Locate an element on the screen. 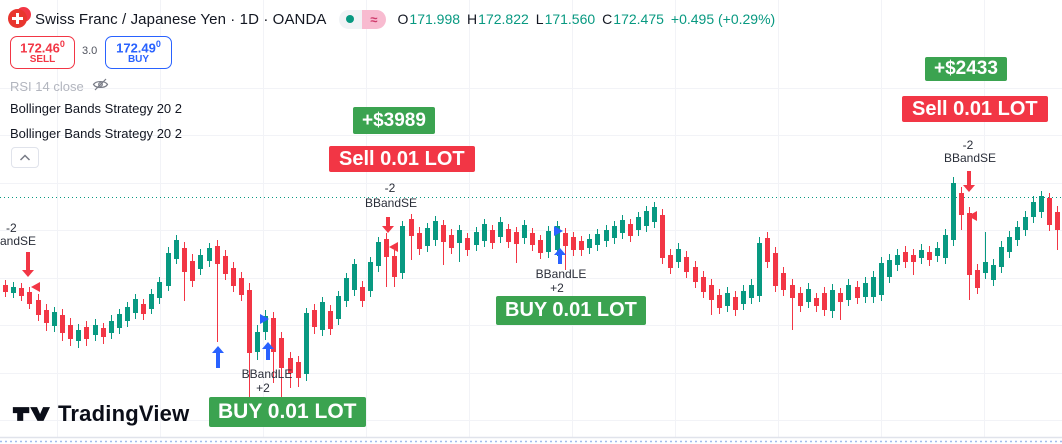 This screenshot has width=1062, height=444. spread-value: 3.0 is located at coordinates (90, 51).